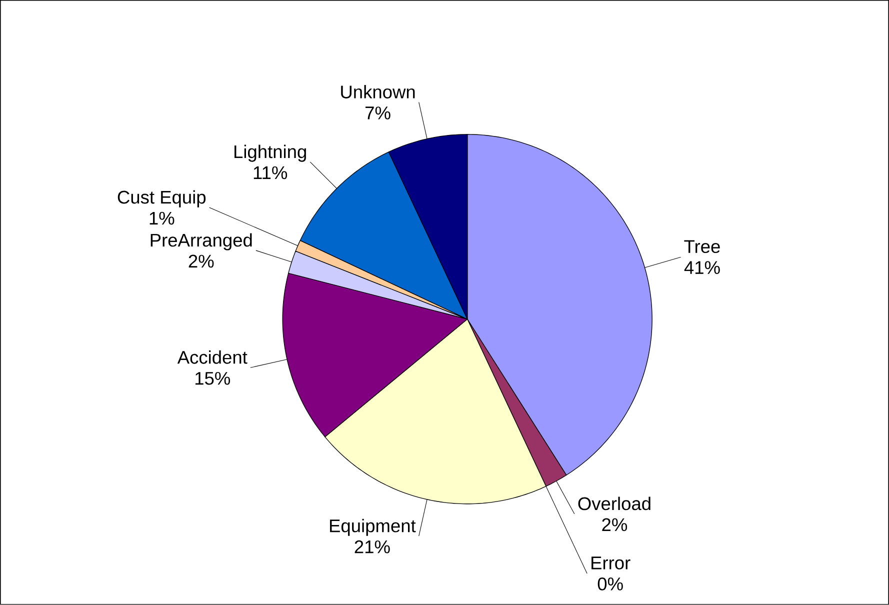 This screenshot has height=605, width=889. What do you see at coordinates (212, 357) in the screenshot?
I see `slice-label: Accident` at bounding box center [212, 357].